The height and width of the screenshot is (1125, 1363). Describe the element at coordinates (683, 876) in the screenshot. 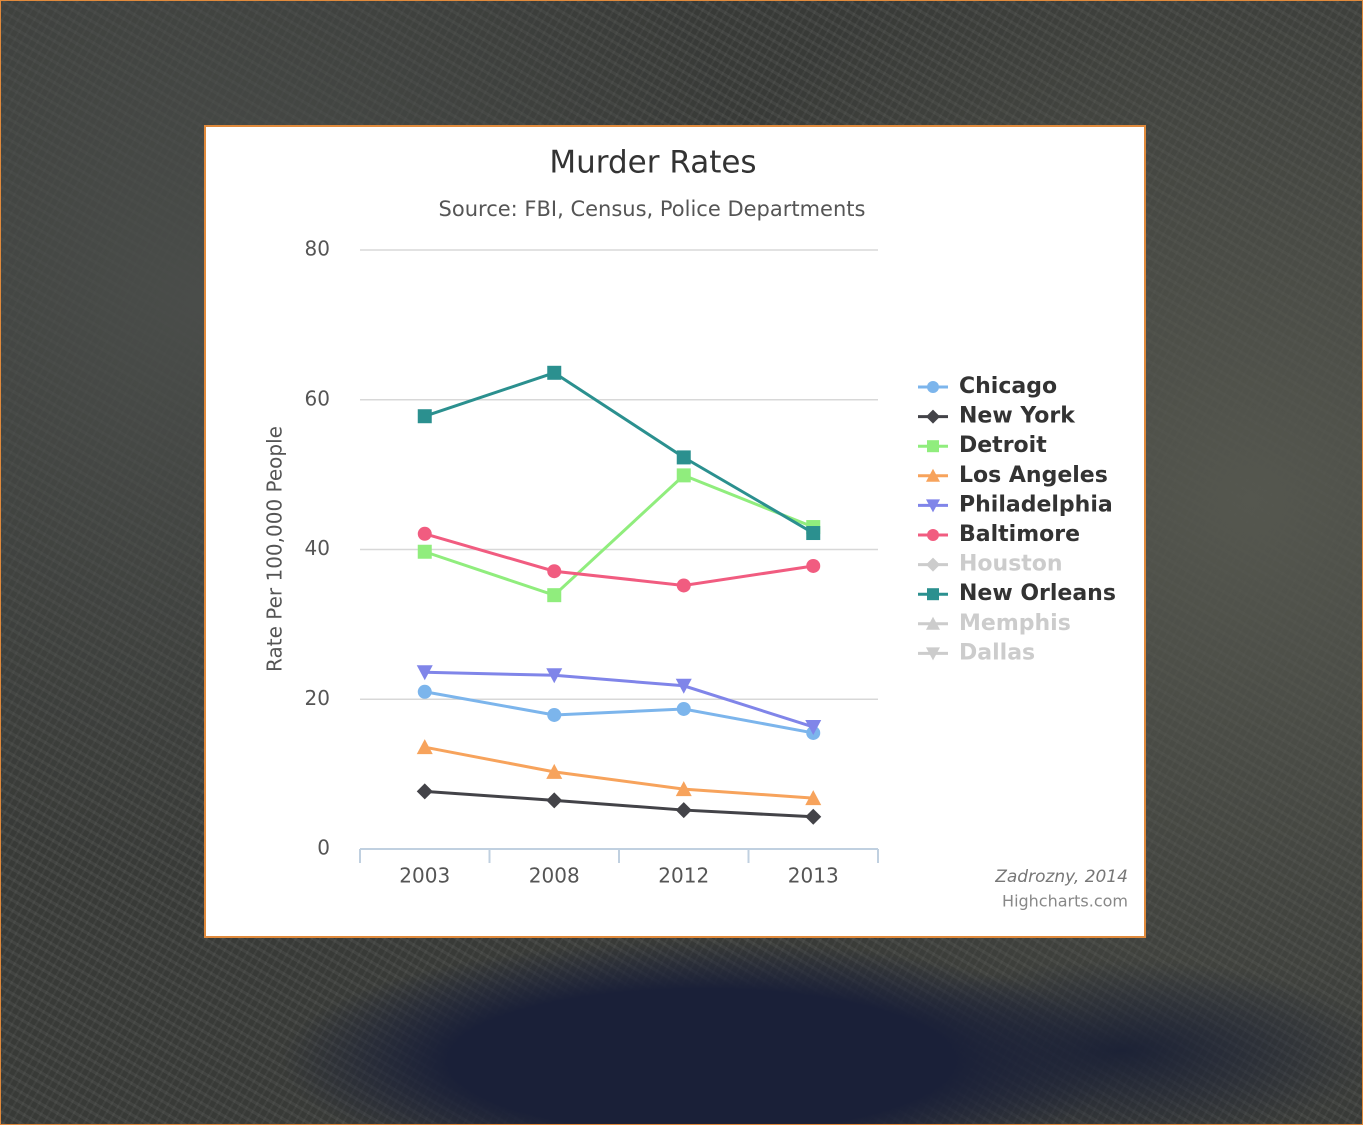

I see `x-tick-label: 2012` at that location.